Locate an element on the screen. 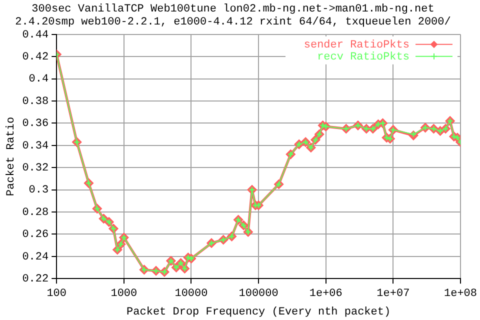 The width and height of the screenshot is (480, 320). y-tick-label: 0.34 is located at coordinates (35, 146).